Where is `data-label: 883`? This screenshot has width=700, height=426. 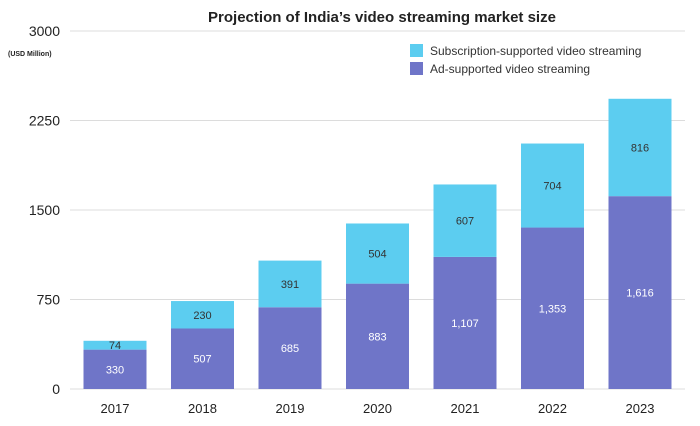 data-label: 883 is located at coordinates (377, 337).